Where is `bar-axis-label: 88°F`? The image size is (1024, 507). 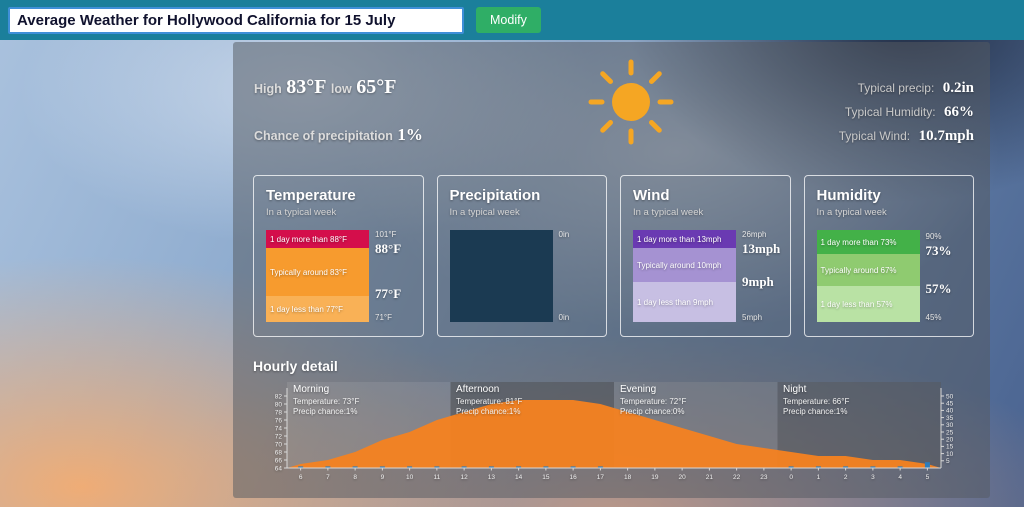
bar-axis-label: 88°F is located at coordinates (388, 248).